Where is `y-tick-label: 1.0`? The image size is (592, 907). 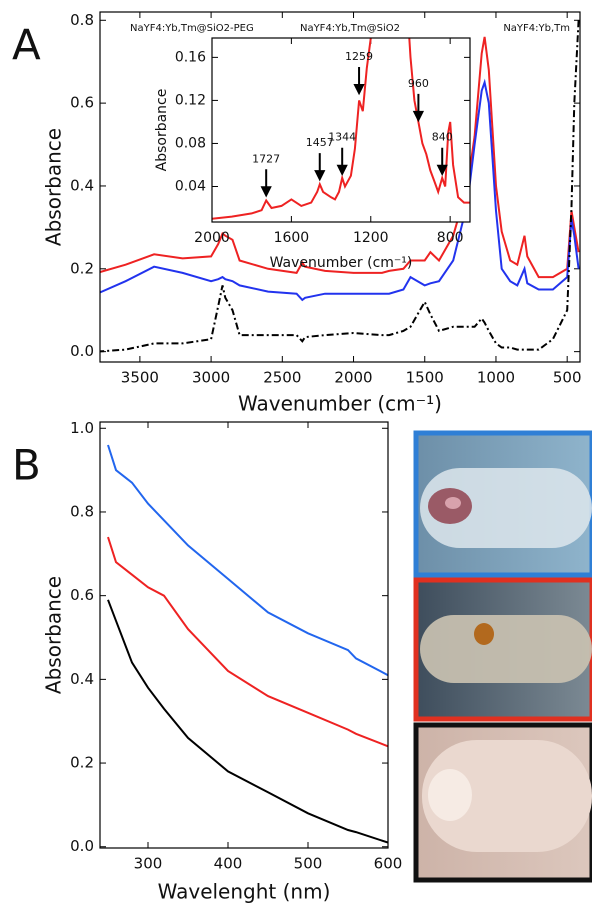
y-tick-label: 1.0 is located at coordinates (82, 428).